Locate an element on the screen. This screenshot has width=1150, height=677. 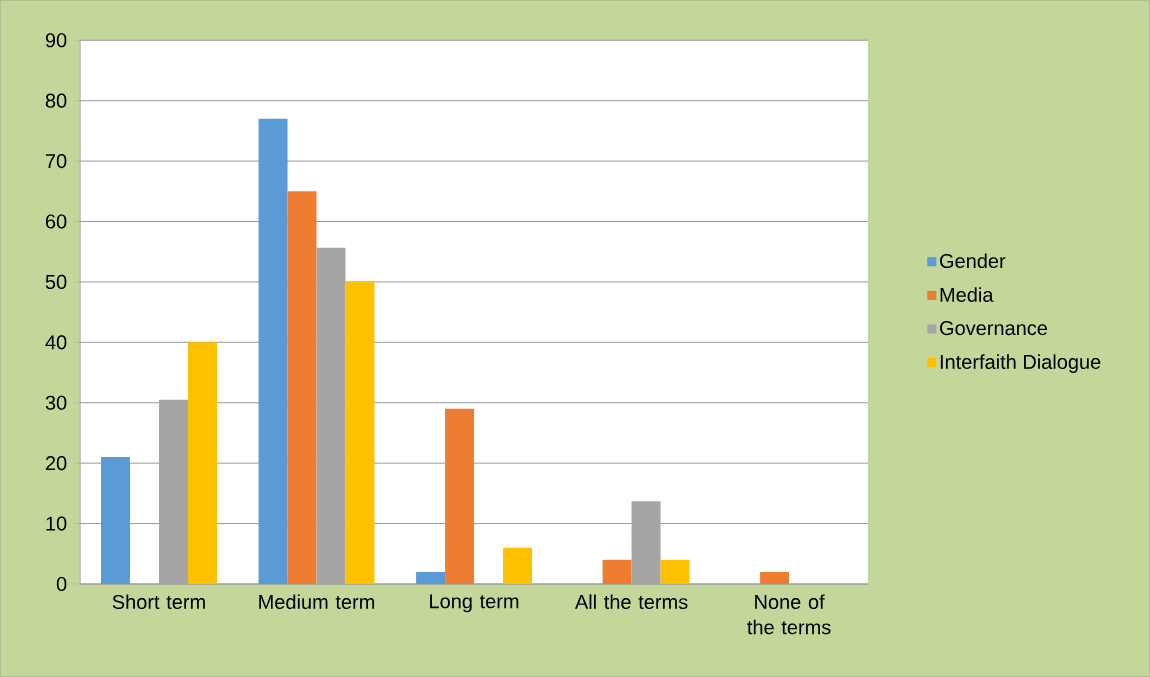
y-tick-label: 80 is located at coordinates (56, 100).